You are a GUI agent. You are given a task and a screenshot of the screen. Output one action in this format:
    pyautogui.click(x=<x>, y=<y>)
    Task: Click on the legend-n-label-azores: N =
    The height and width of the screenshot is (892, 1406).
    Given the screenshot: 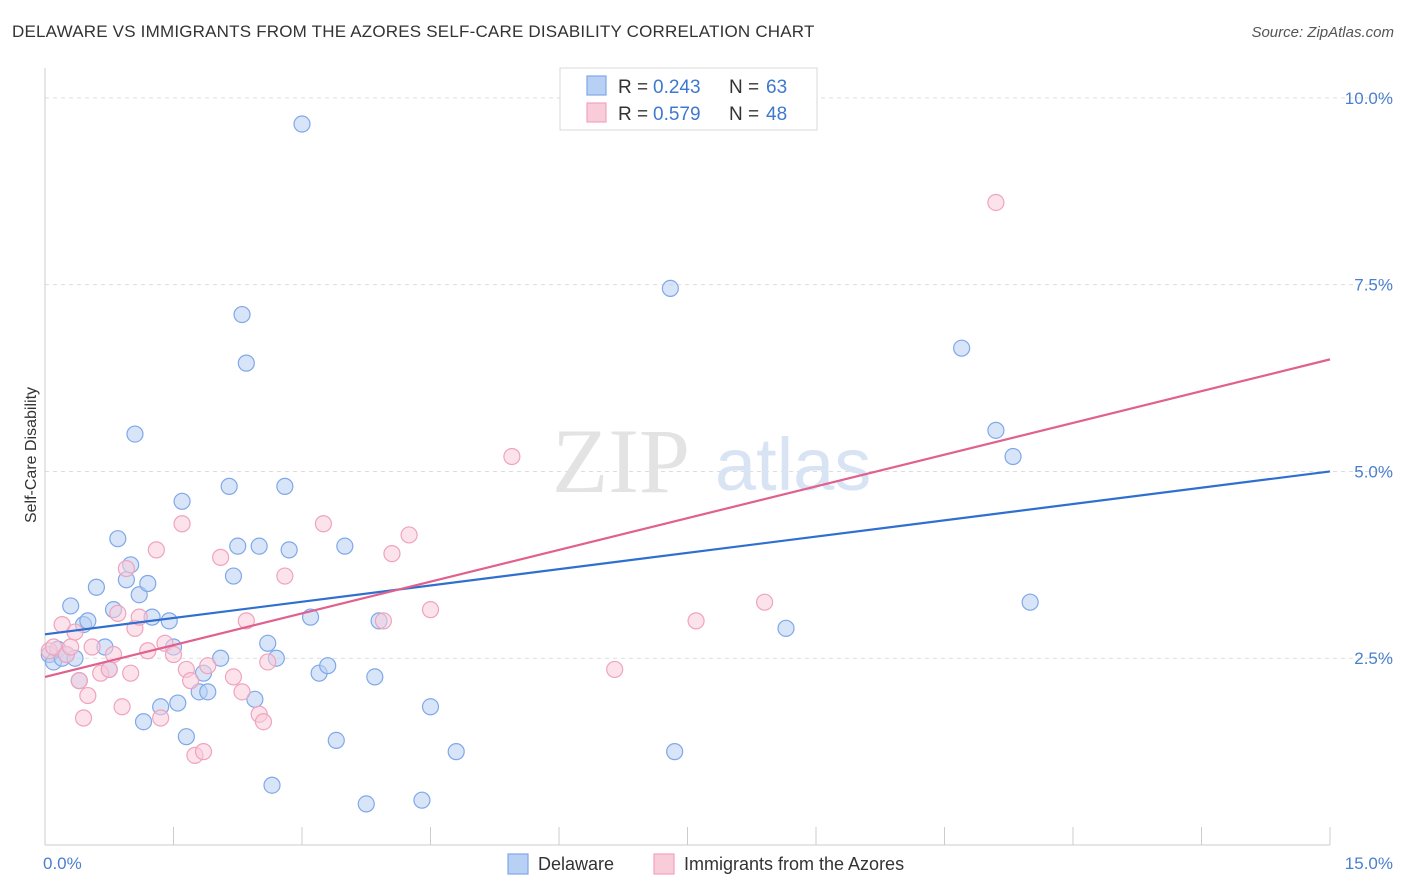 What is the action you would take?
    pyautogui.click(x=744, y=114)
    